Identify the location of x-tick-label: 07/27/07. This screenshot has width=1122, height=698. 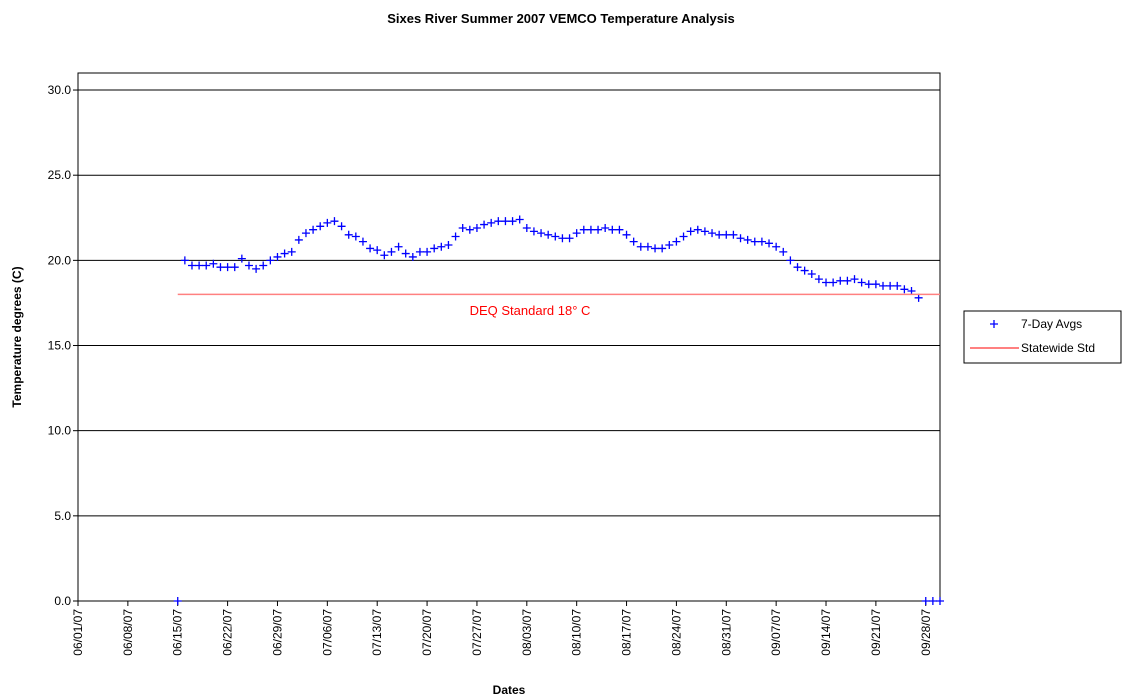
(477, 632).